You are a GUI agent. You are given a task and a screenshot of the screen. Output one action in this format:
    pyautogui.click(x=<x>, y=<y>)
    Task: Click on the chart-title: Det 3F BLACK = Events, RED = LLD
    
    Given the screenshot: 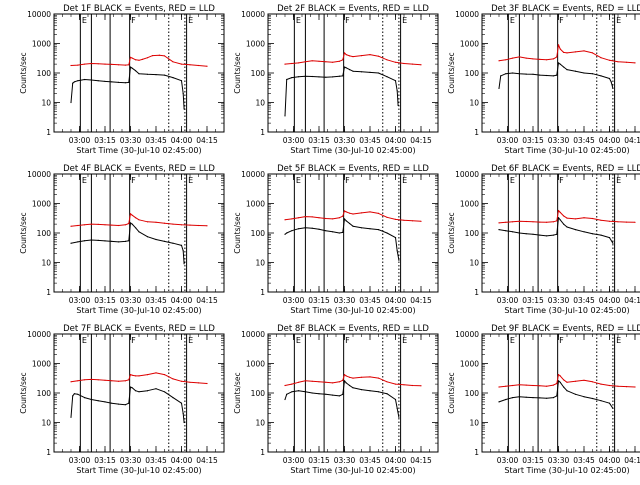 What is the action you would take?
    pyautogui.click(x=565, y=9)
    